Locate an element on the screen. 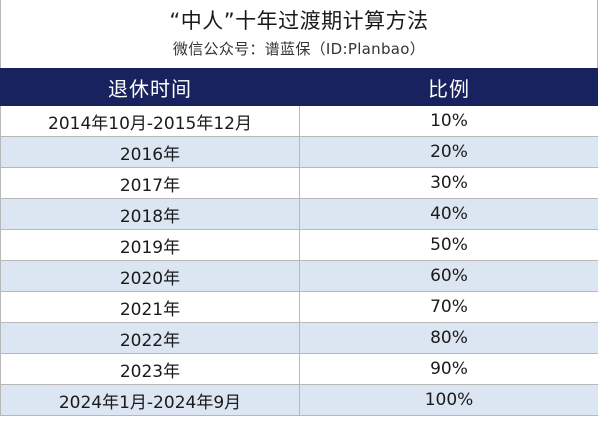 This screenshot has height=448, width=598. table-row: 2018年 40% is located at coordinates (299, 214).